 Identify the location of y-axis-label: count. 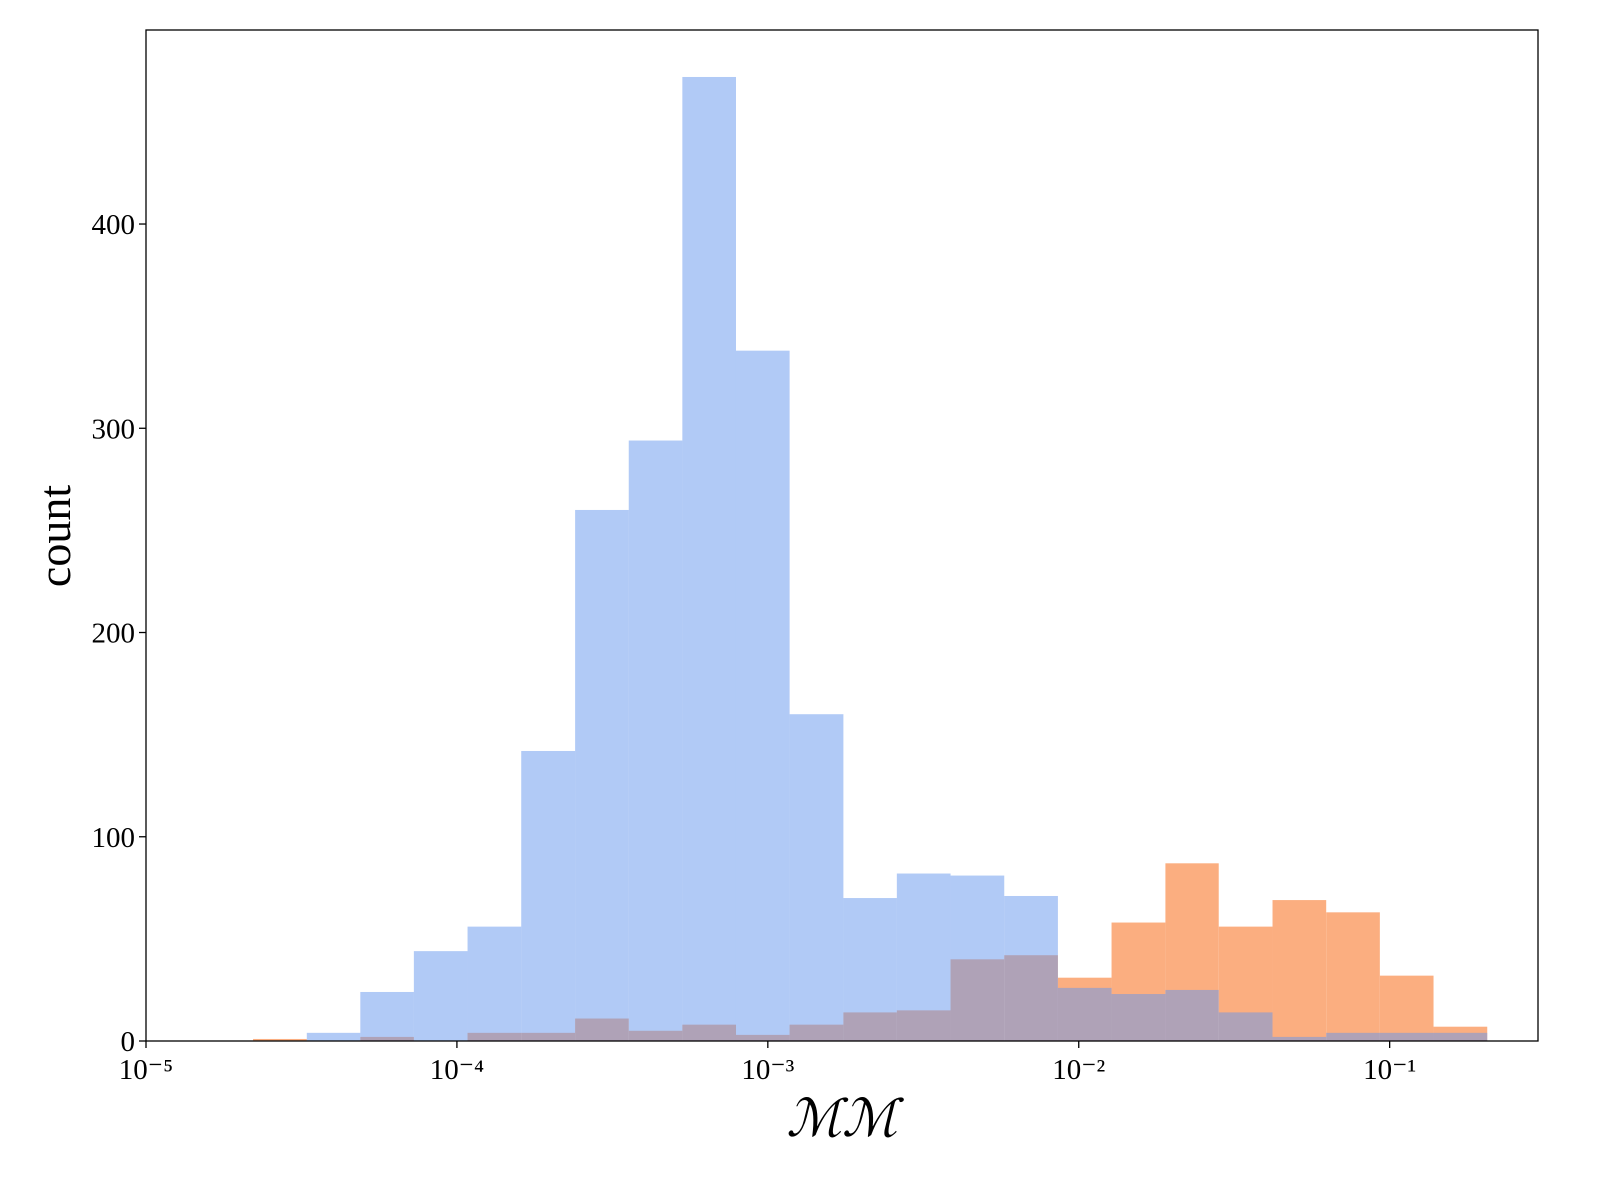
(54, 536).